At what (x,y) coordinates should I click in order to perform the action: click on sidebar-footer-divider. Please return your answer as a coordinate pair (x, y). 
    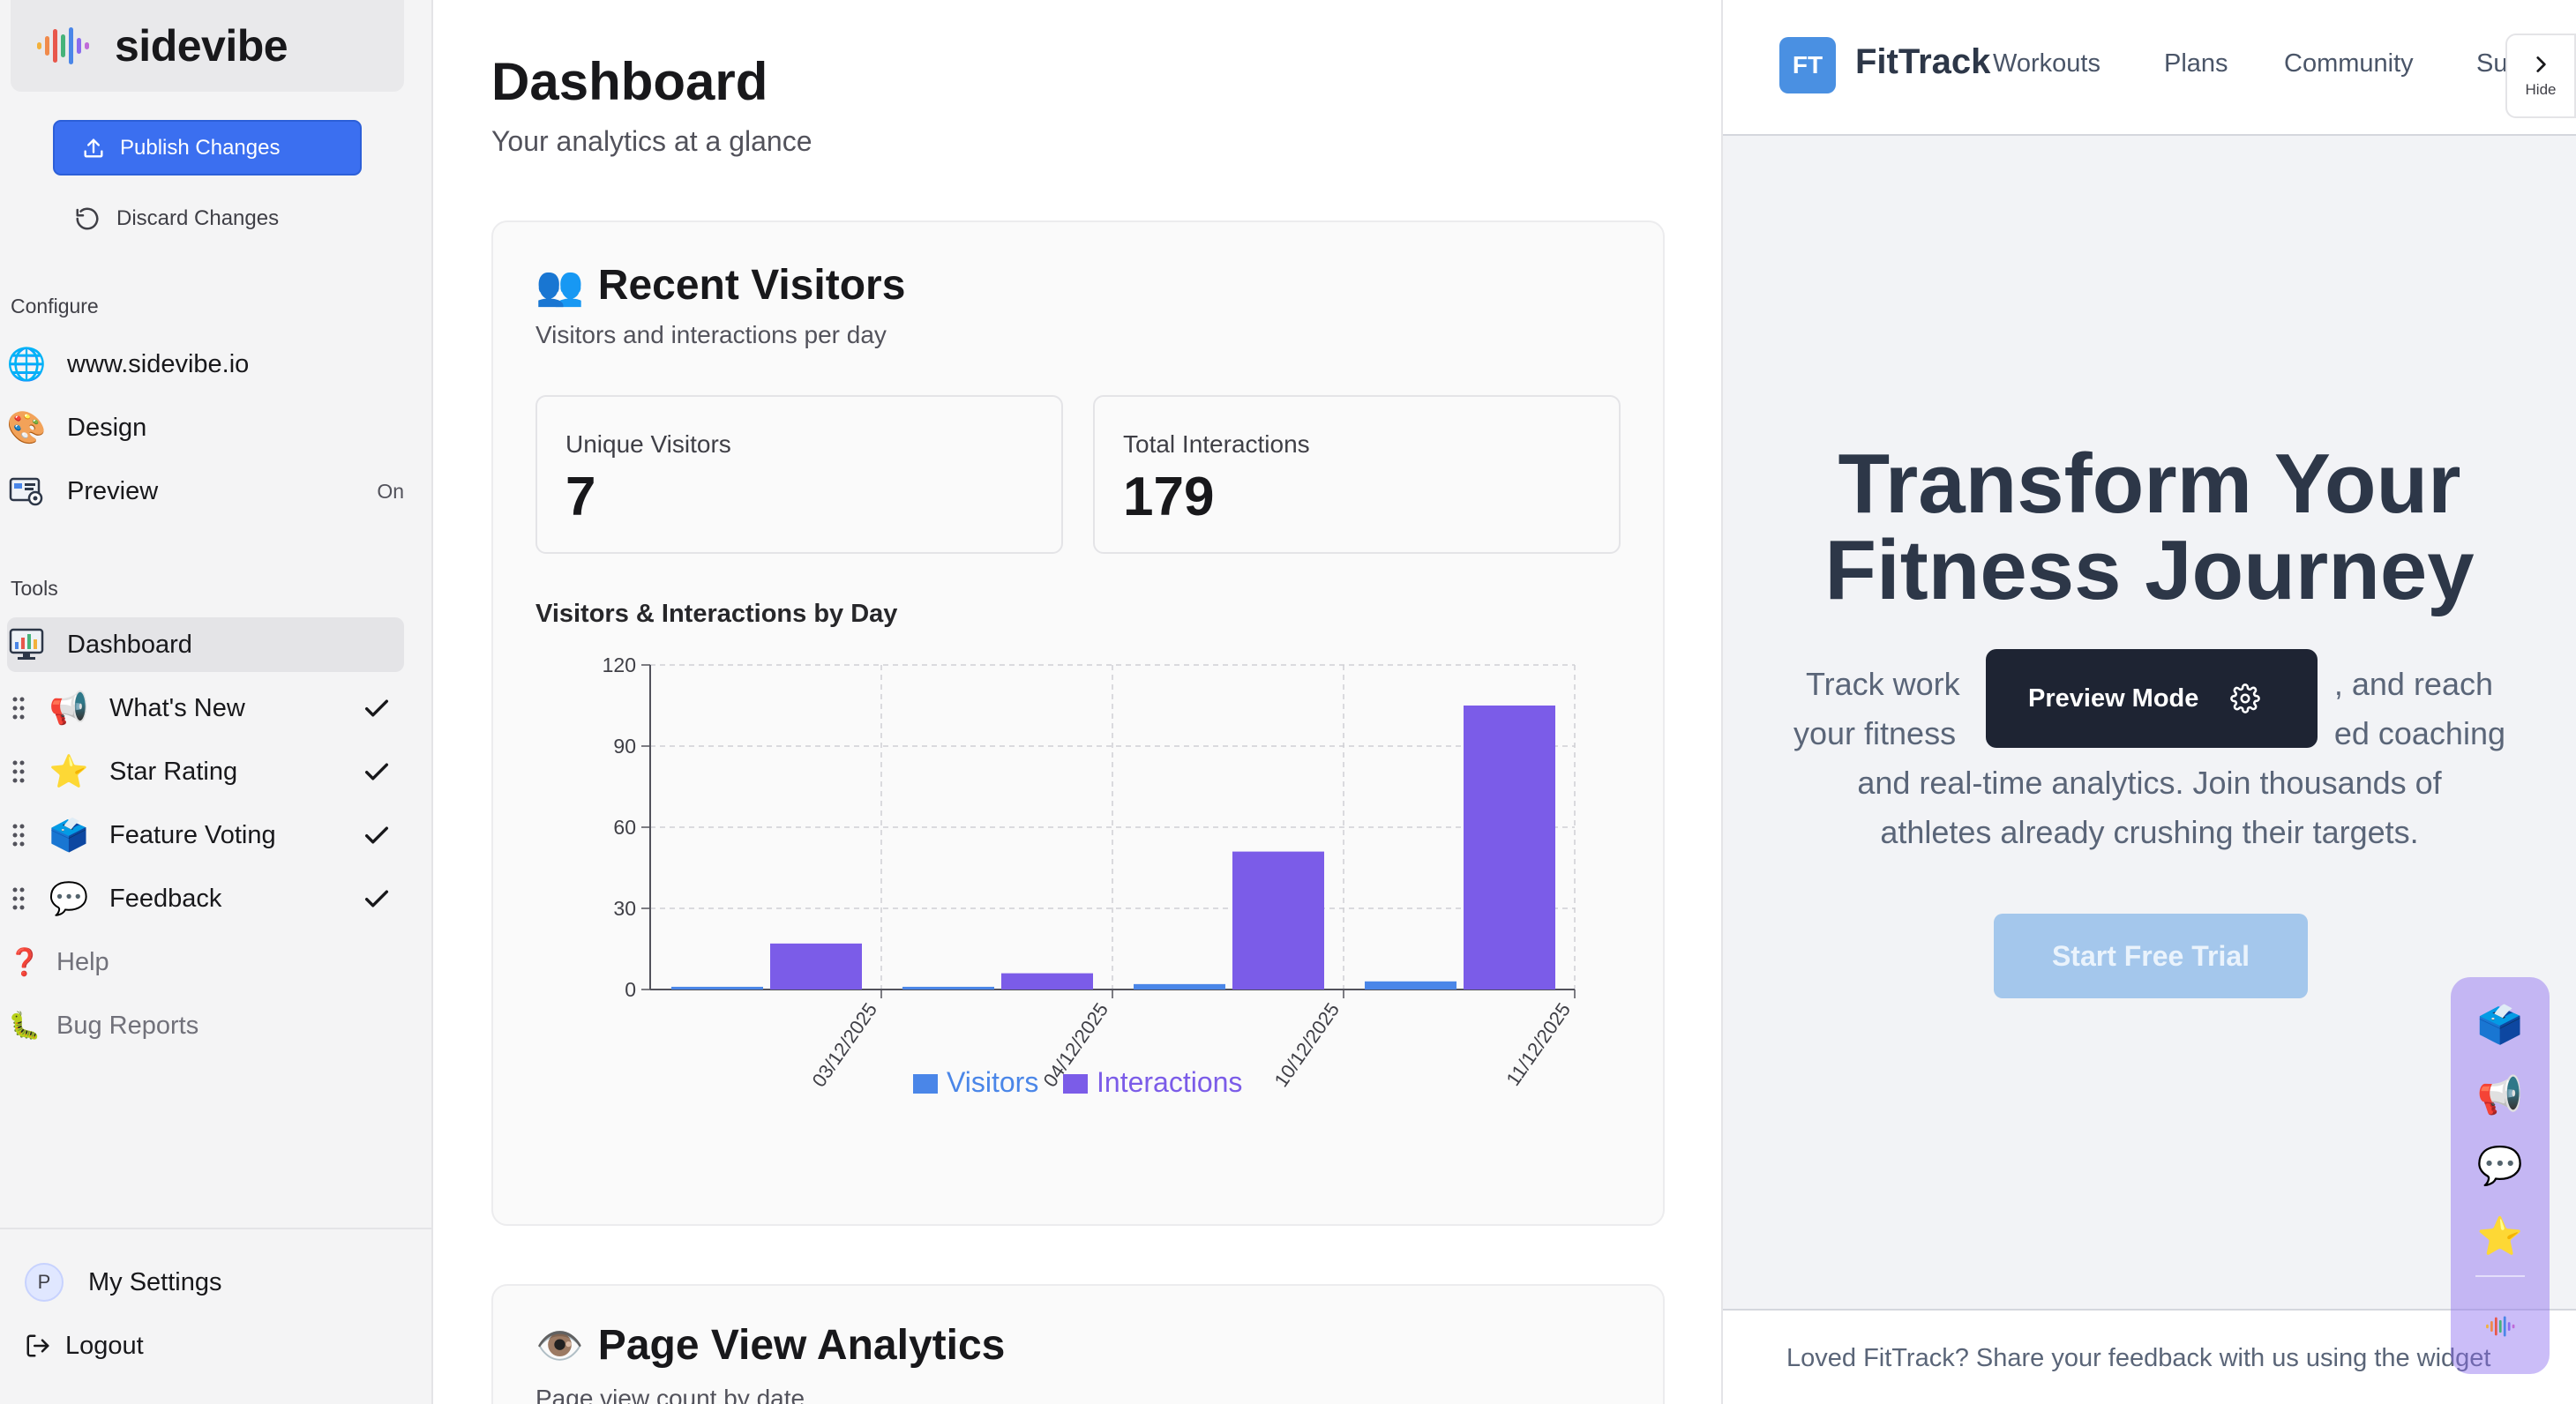
    Looking at the image, I should click on (216, 1228).